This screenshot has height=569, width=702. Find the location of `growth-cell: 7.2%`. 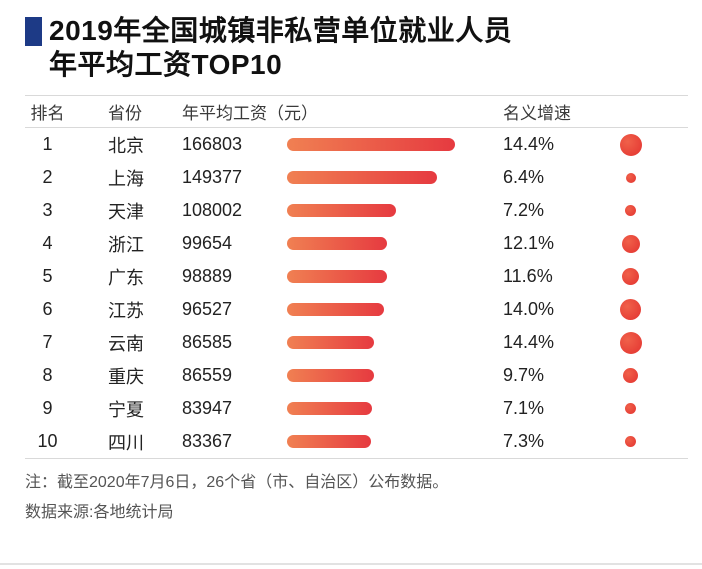

growth-cell: 7.2% is located at coordinates (524, 210).